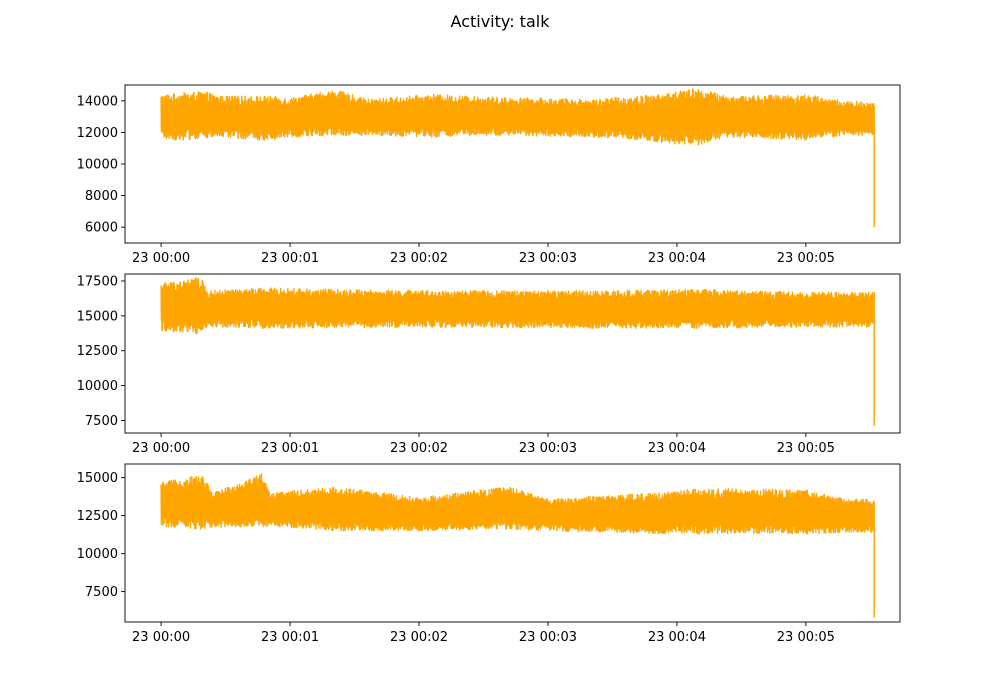  I want to click on y-tick-label: 14000, so click(97, 101).